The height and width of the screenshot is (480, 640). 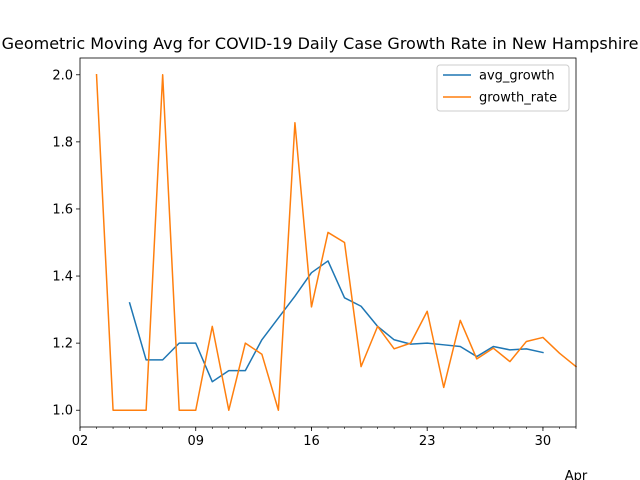 I want to click on y-tick-label: 1.6, so click(x=62, y=209).